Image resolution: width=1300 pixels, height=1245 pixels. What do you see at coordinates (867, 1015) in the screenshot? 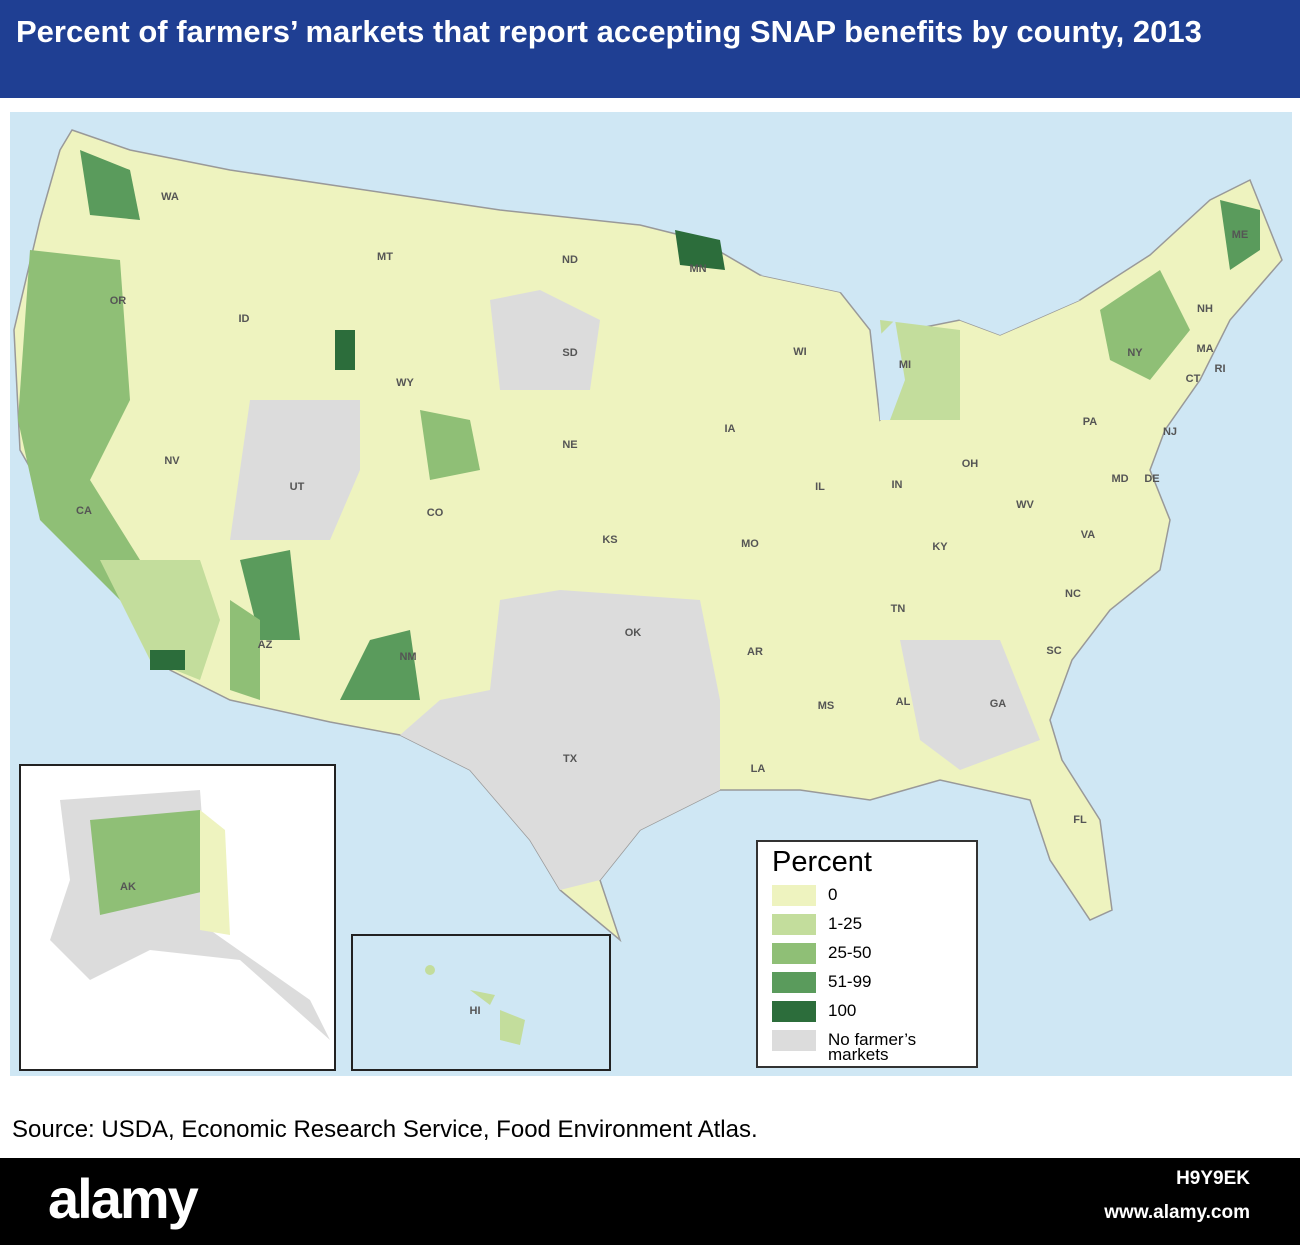
I see `legend-item: 100` at bounding box center [867, 1015].